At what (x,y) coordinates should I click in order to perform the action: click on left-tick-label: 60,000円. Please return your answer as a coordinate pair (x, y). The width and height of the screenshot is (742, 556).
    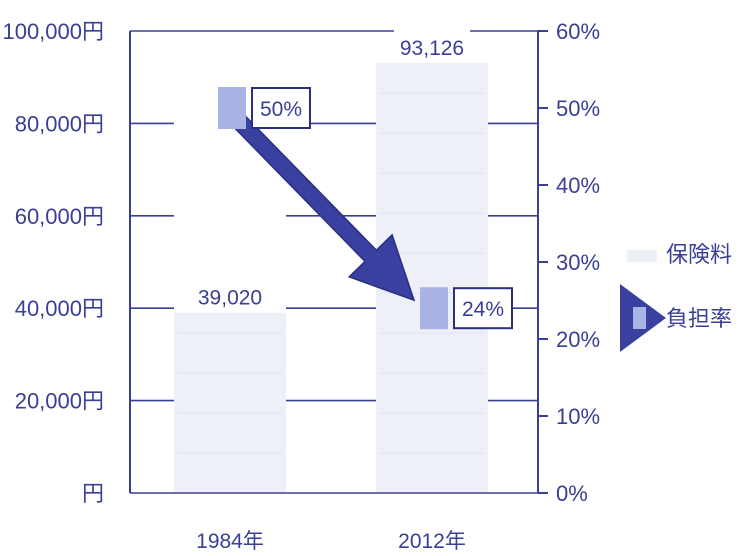
    Looking at the image, I should click on (59, 216).